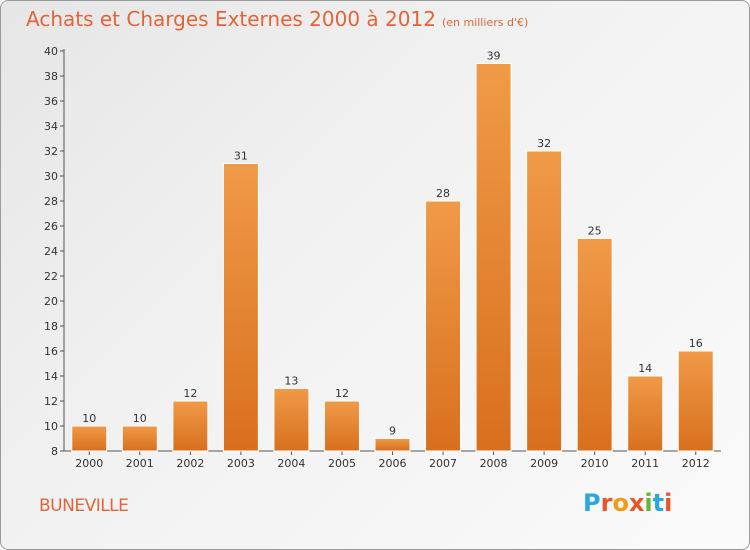 The height and width of the screenshot is (550, 750). Describe the element at coordinates (190, 463) in the screenshot. I see `x-tick-label-2002: 2002` at that location.